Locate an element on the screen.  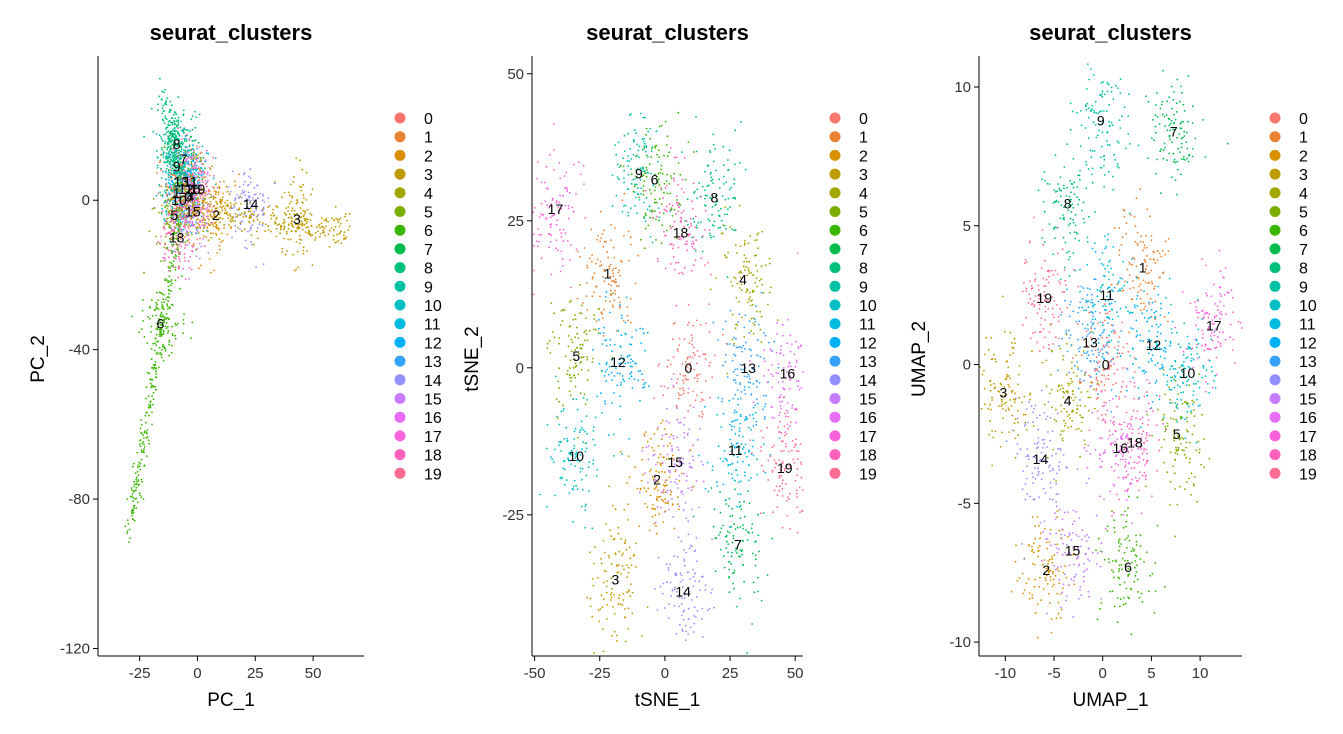
legend-label: 13 is located at coordinates (433, 362).